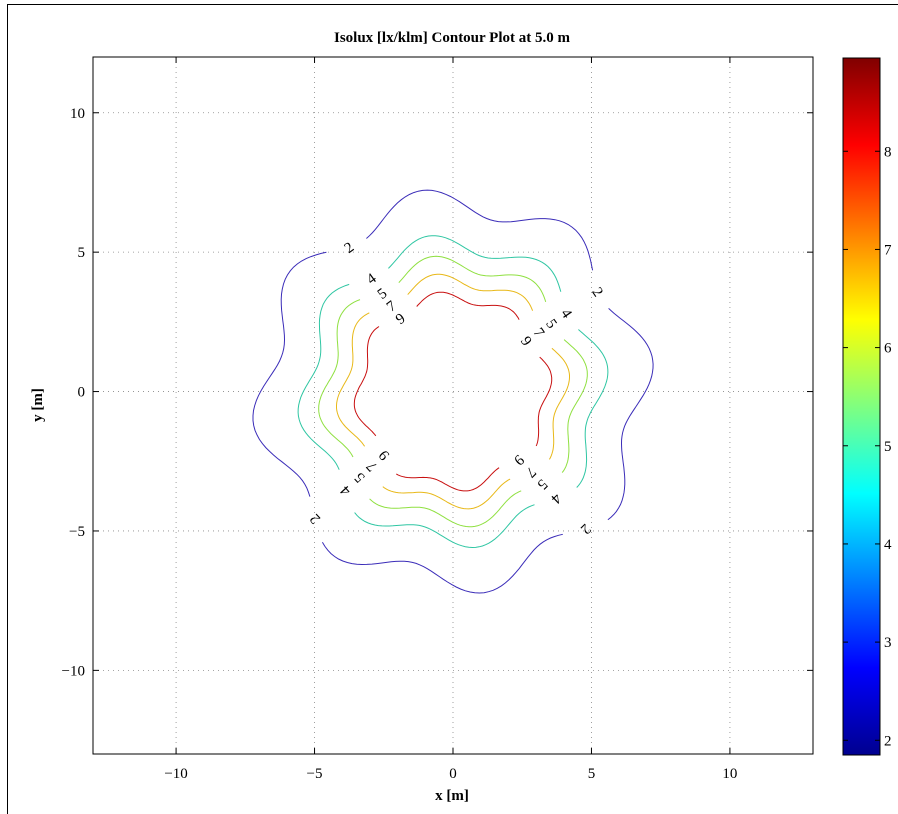 The height and width of the screenshot is (814, 898). What do you see at coordinates (7, 409) in the screenshot?
I see `figure-border-left` at bounding box center [7, 409].